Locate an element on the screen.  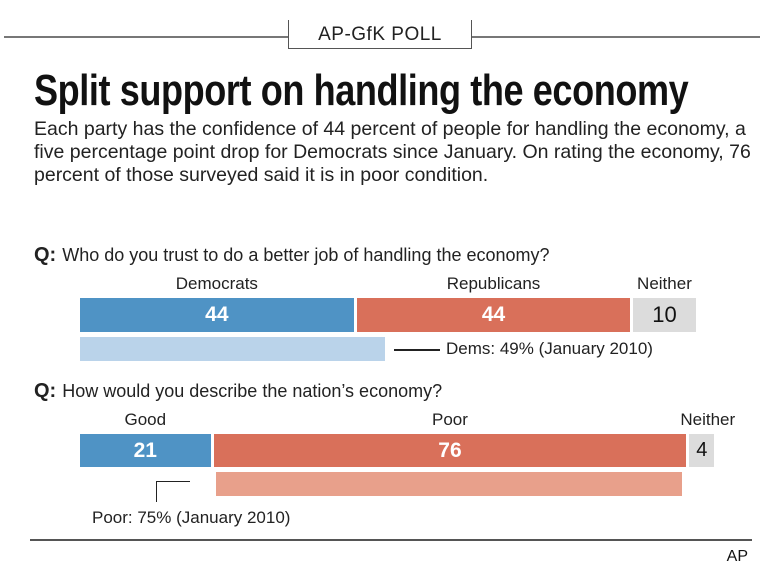
label-poor: Poor is located at coordinates (450, 419).